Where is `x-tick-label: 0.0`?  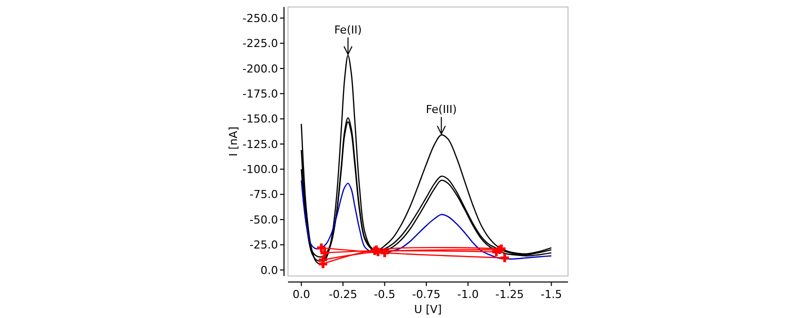
x-tick-label: 0.0 is located at coordinates (301, 294).